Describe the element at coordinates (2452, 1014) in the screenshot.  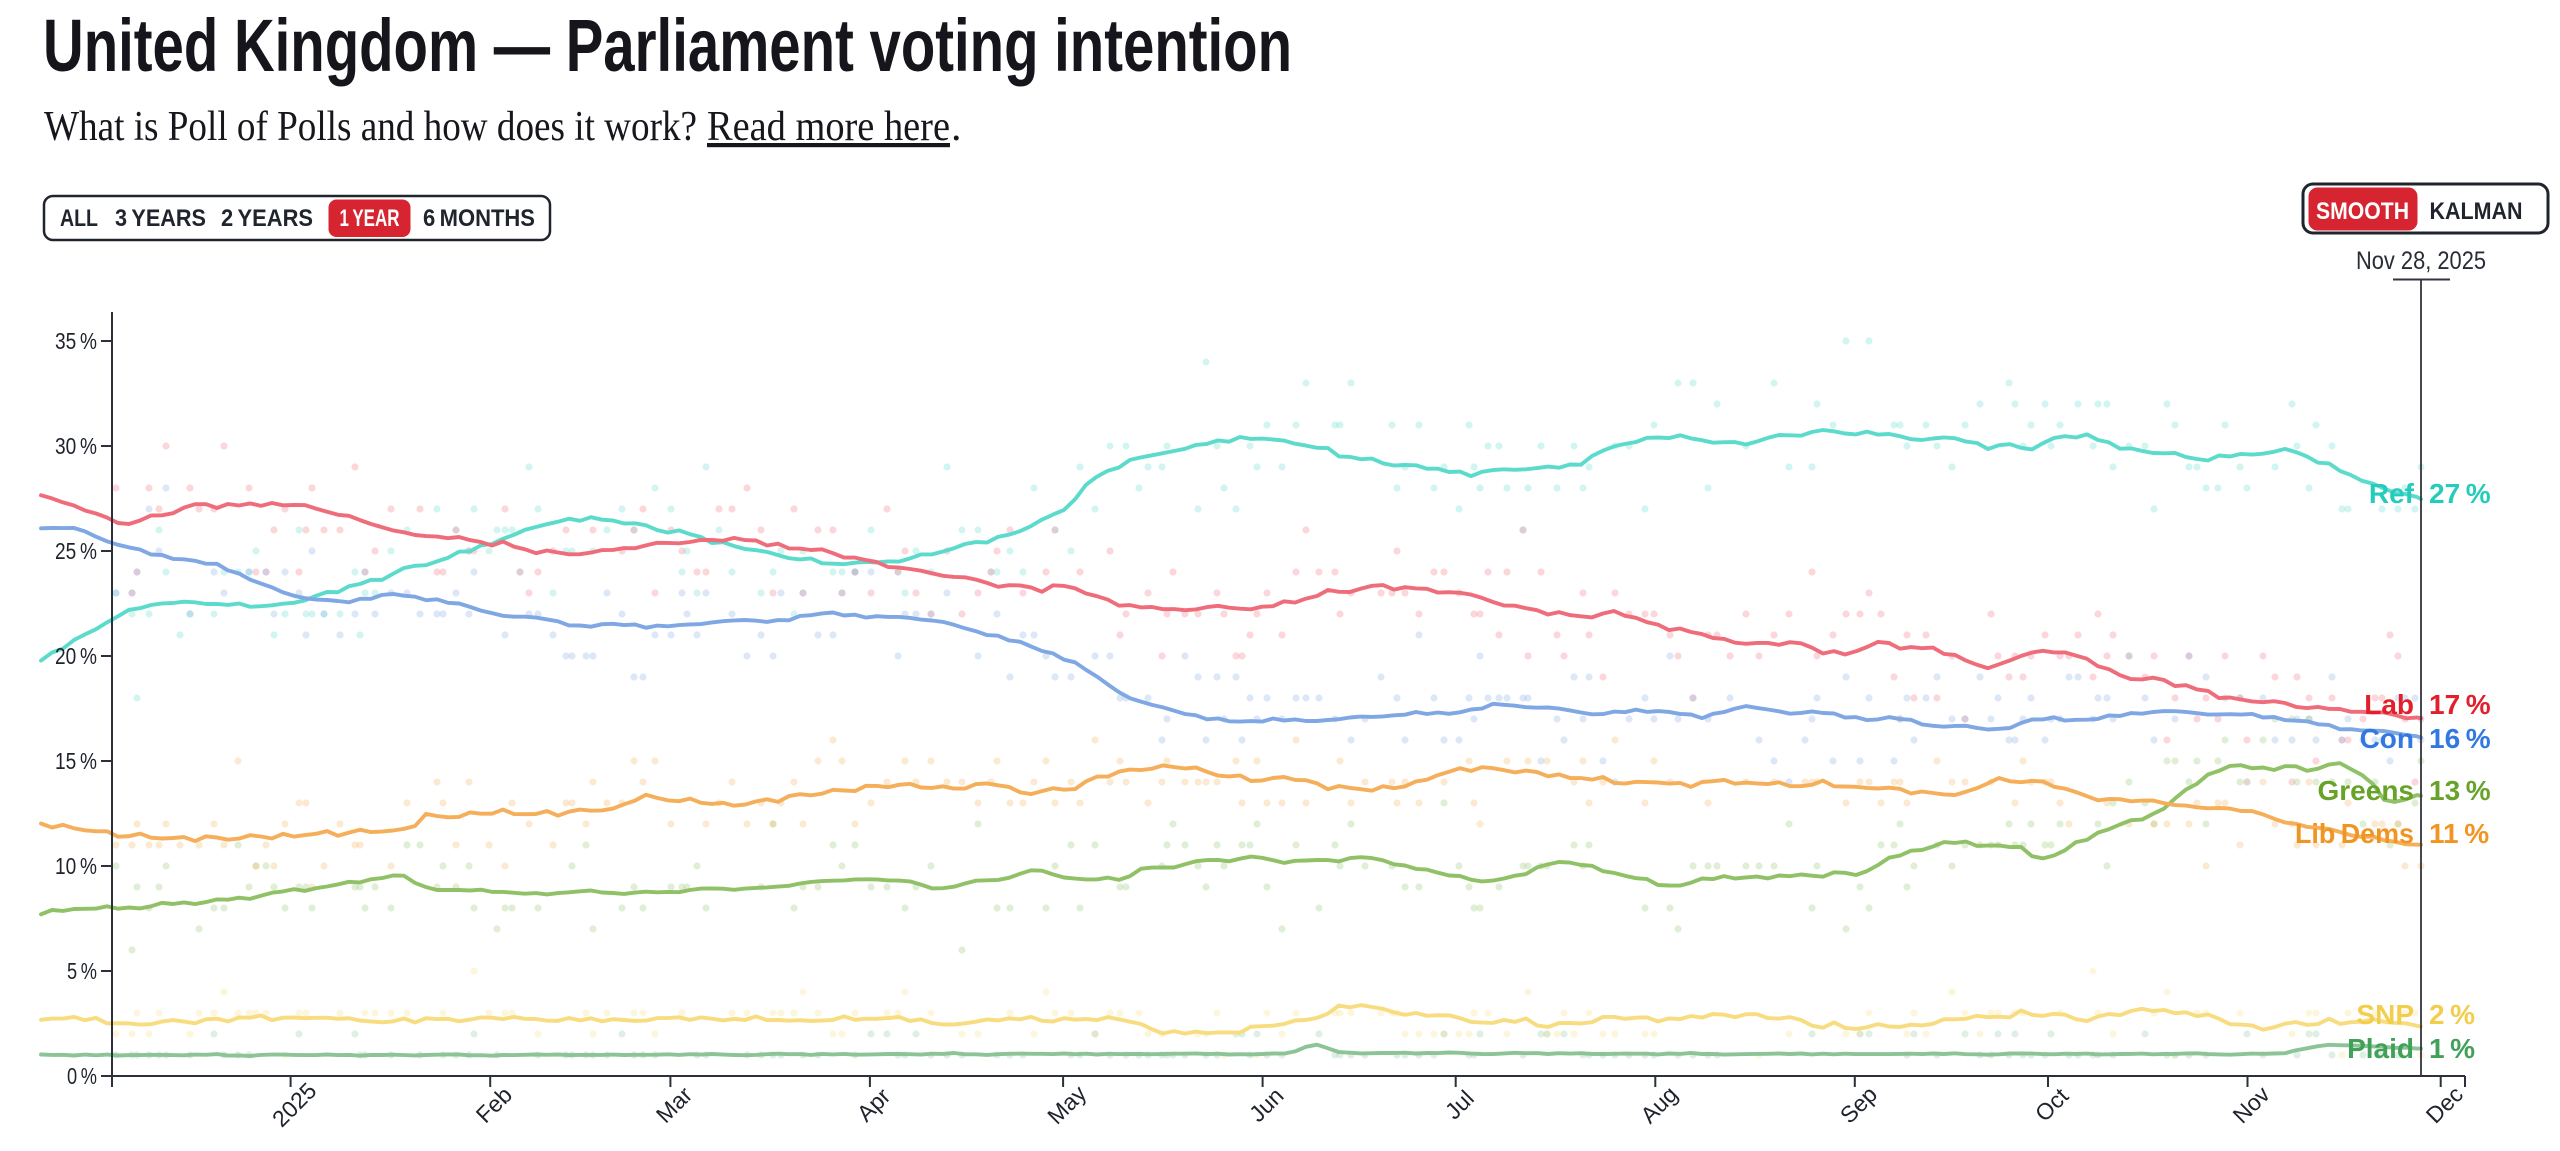
I see `svg-text: 2 %` at that location.